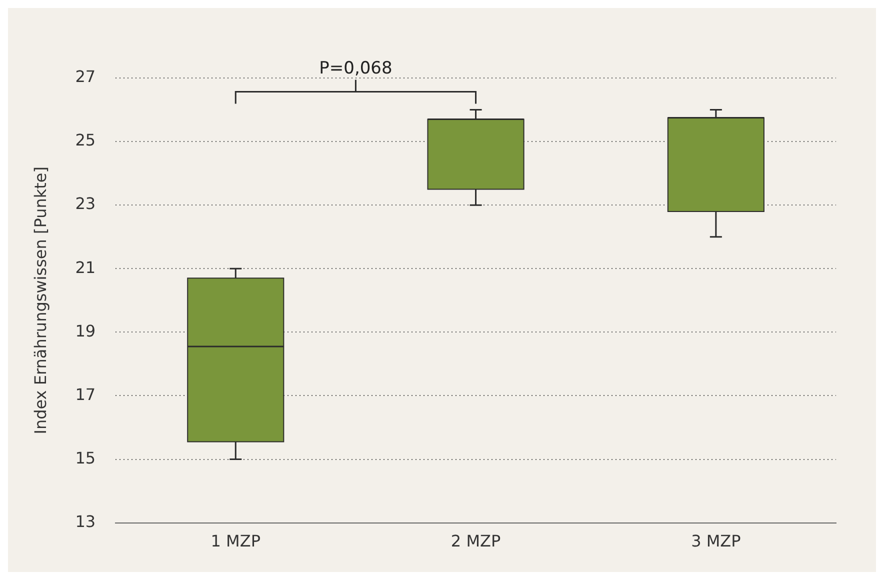  Describe the element at coordinates (40, 300) in the screenshot. I see `y-axis-title: Index Ernährungswissen [Punkte]` at that location.